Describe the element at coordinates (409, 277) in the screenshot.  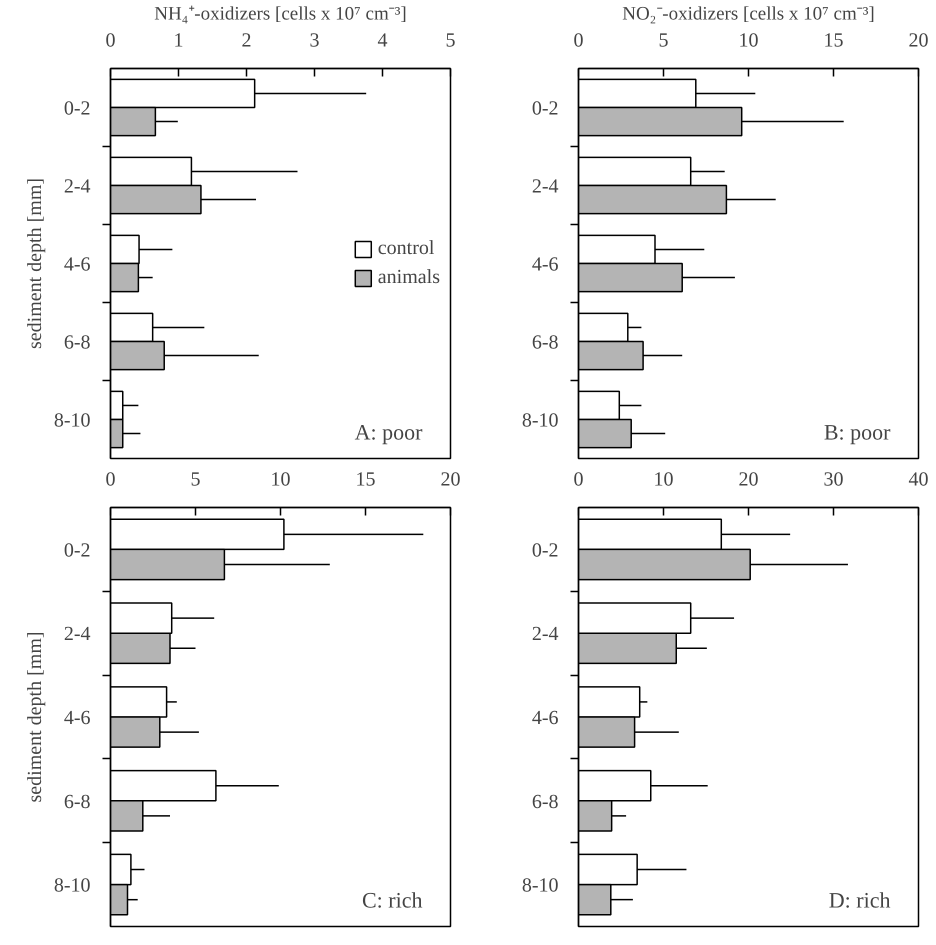
I see `legend-label: animals` at that location.